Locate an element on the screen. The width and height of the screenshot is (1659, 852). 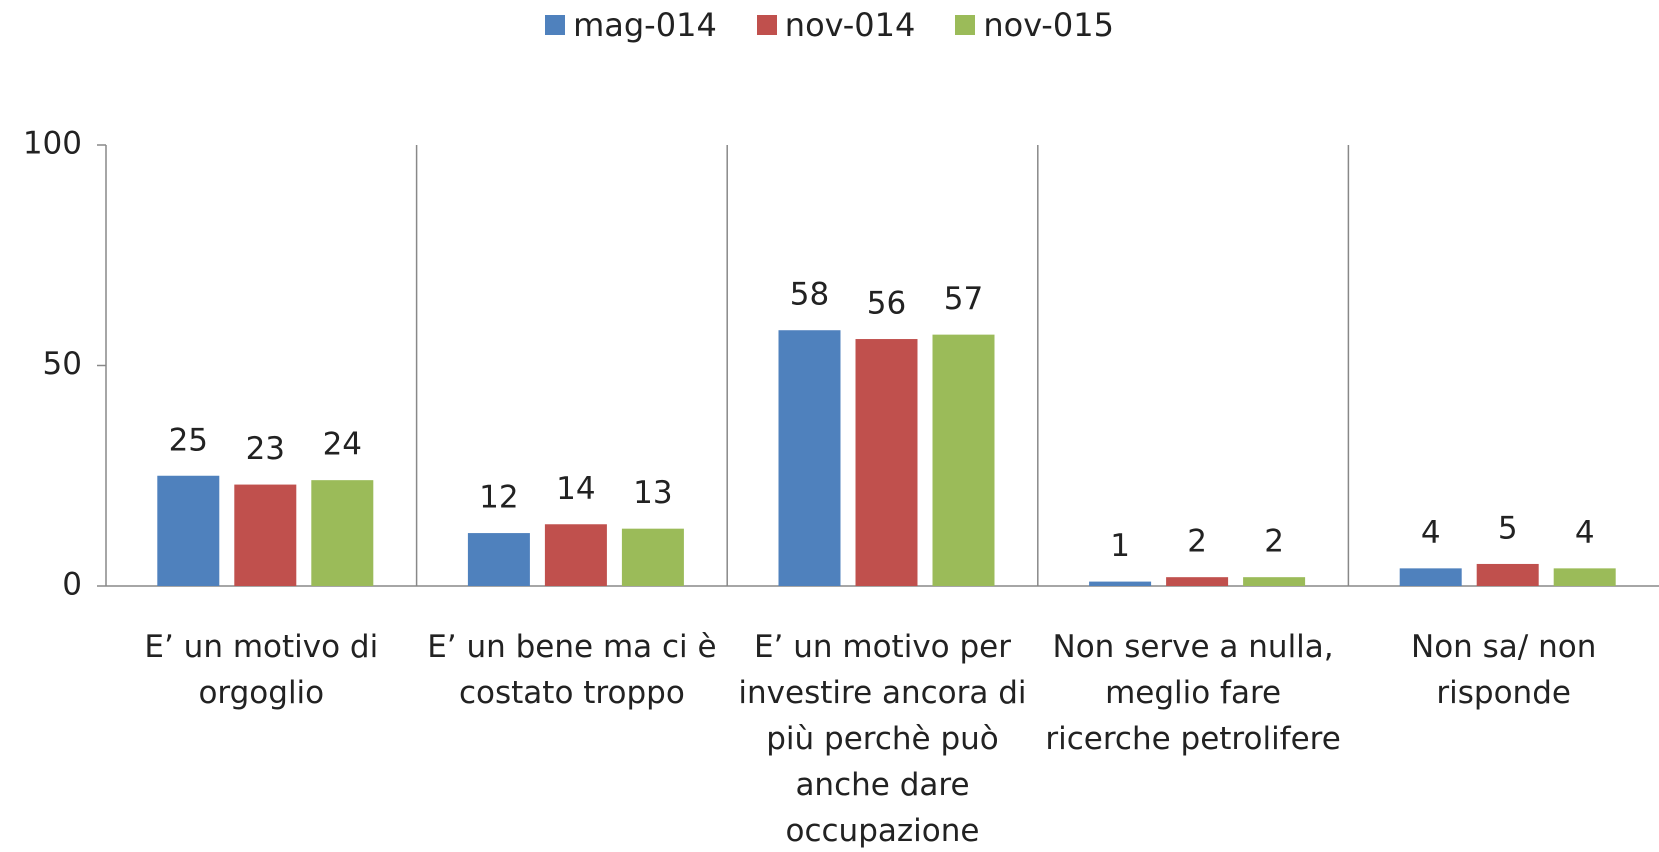
data-label: 12 is located at coordinates (498, 498).